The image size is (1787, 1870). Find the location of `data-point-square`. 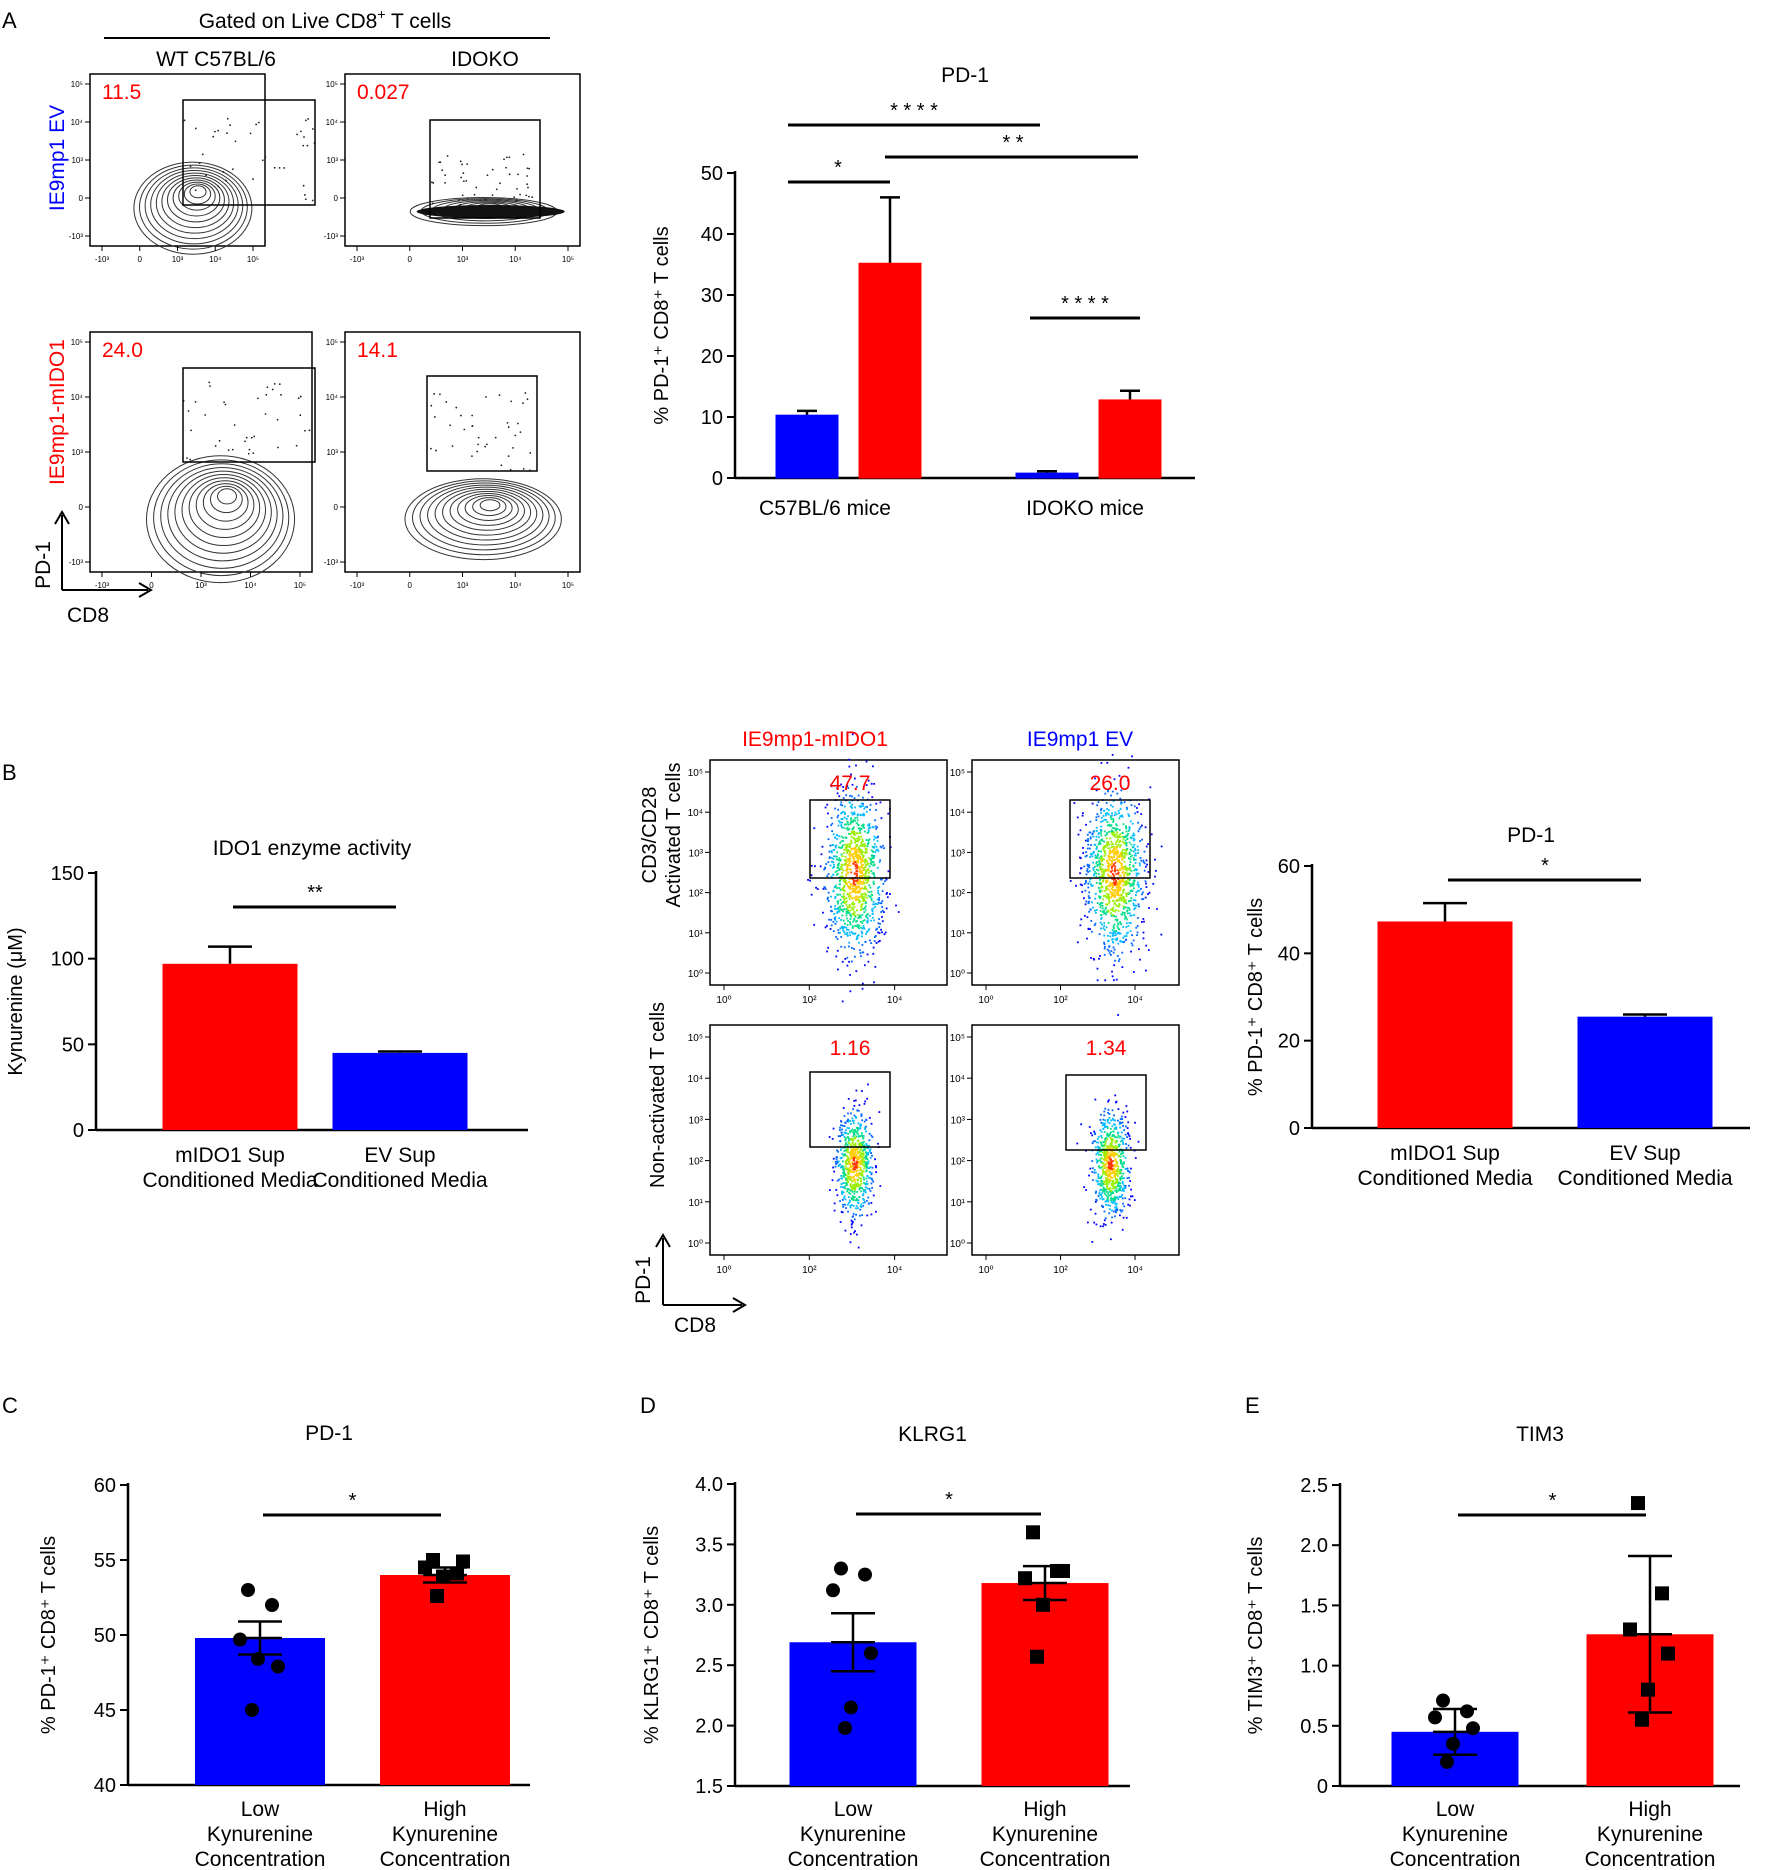

data-point-square is located at coordinates (1063, 1570).